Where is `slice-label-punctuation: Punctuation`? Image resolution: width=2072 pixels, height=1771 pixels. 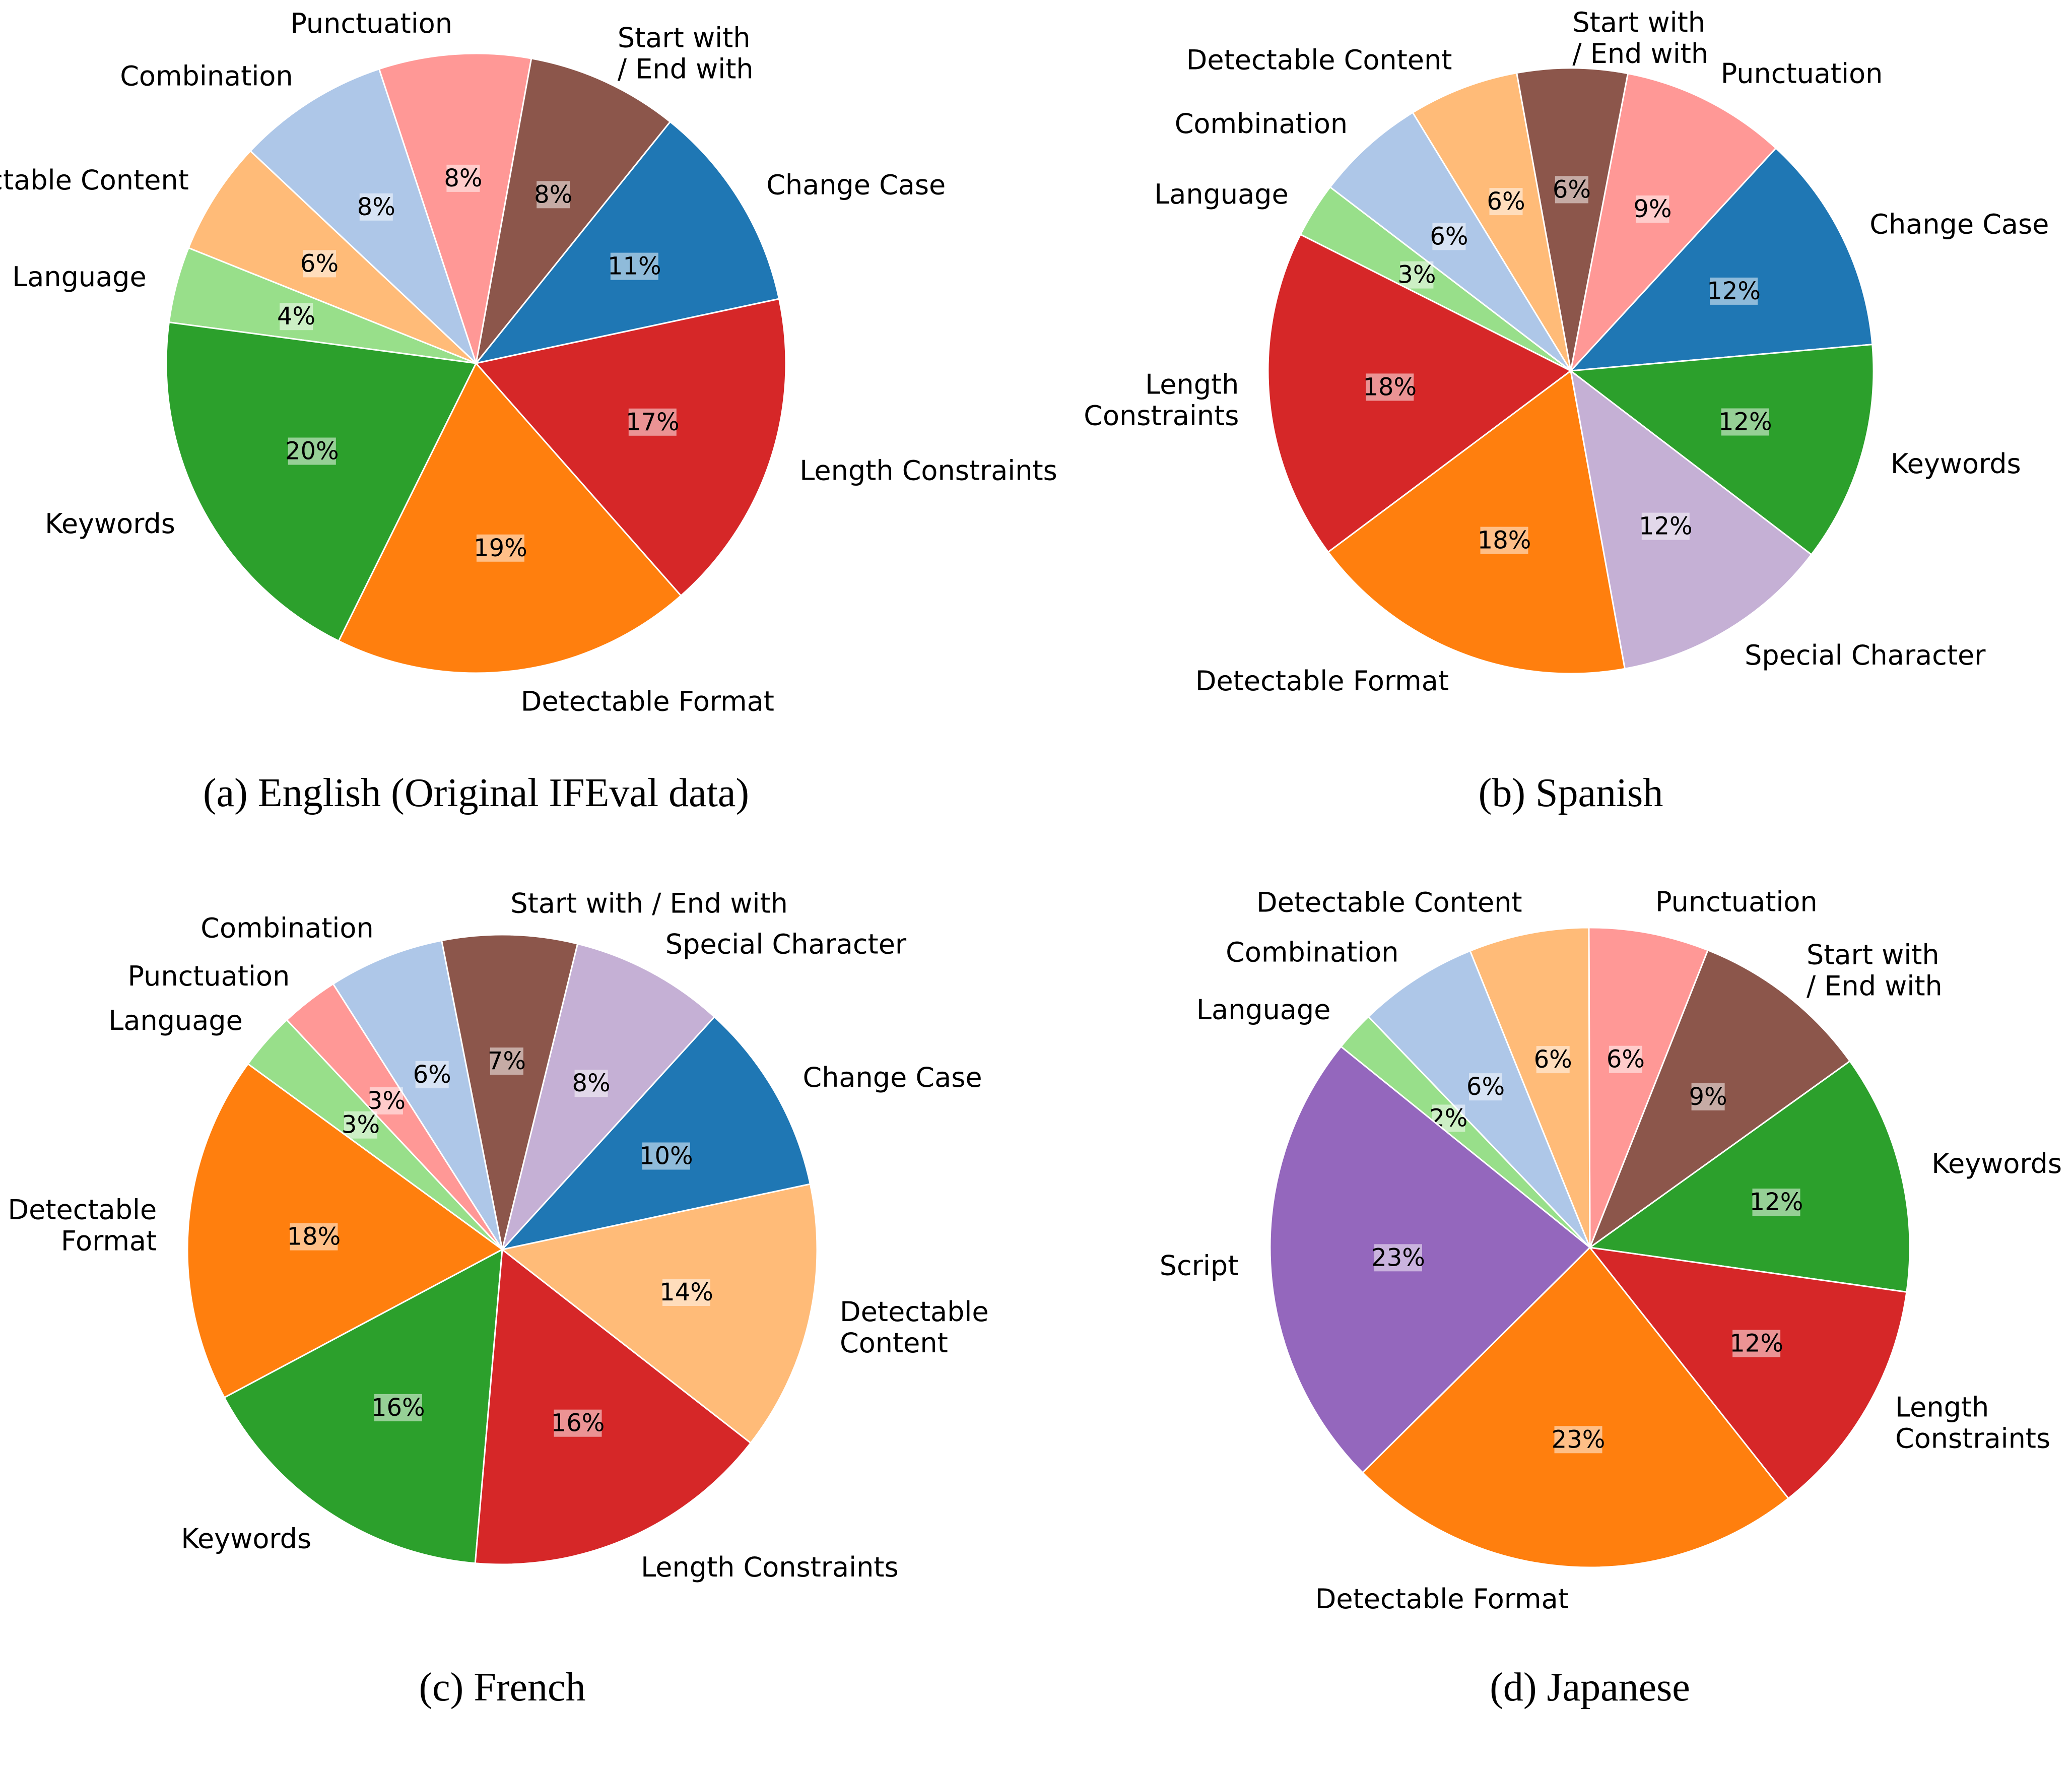 slice-label-punctuation: Punctuation is located at coordinates (1802, 74).